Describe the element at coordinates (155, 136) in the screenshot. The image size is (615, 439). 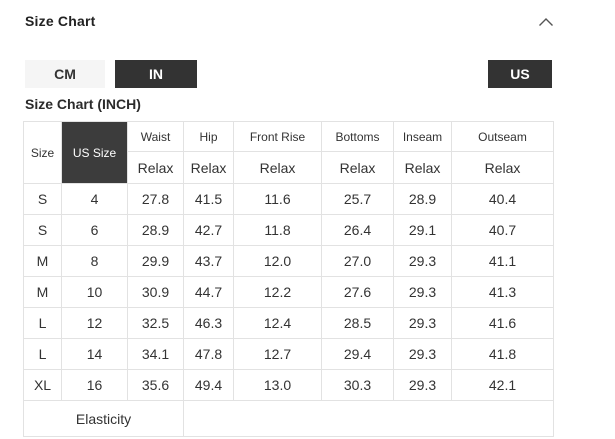
I see `column-header-waist: Waist` at that location.